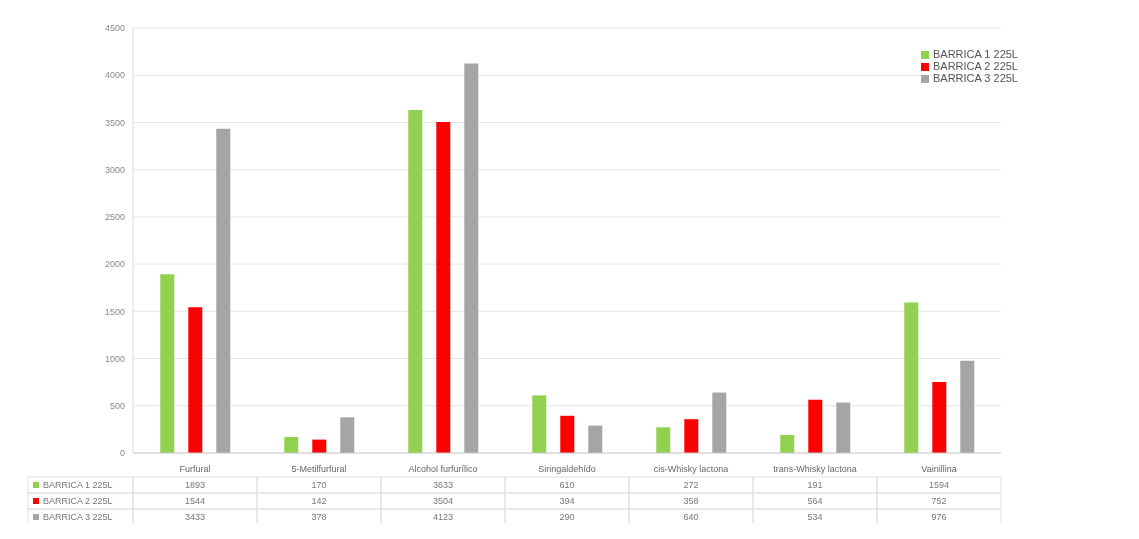 This screenshot has width=1139, height=539. What do you see at coordinates (78, 485) in the screenshot?
I see `text: BARRICA 1 225L` at bounding box center [78, 485].